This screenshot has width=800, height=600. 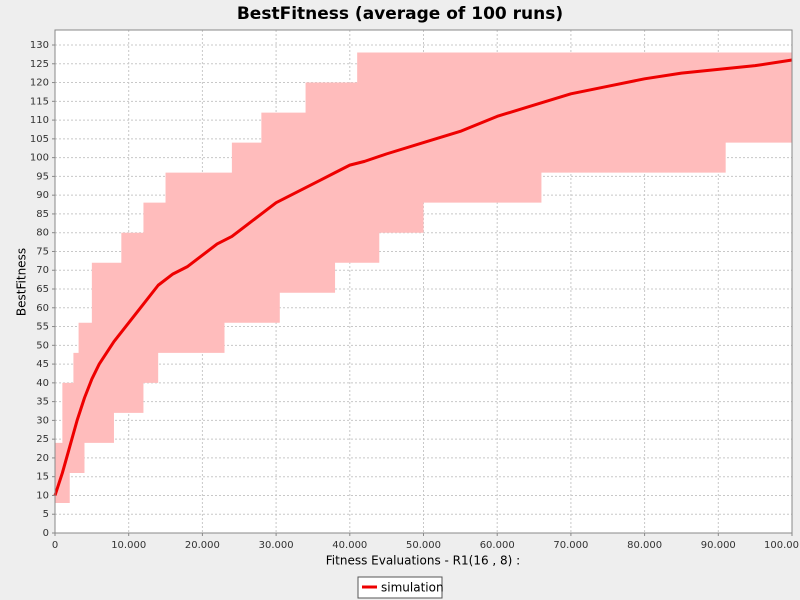 I want to click on legend: simulation, so click(x=400, y=587).